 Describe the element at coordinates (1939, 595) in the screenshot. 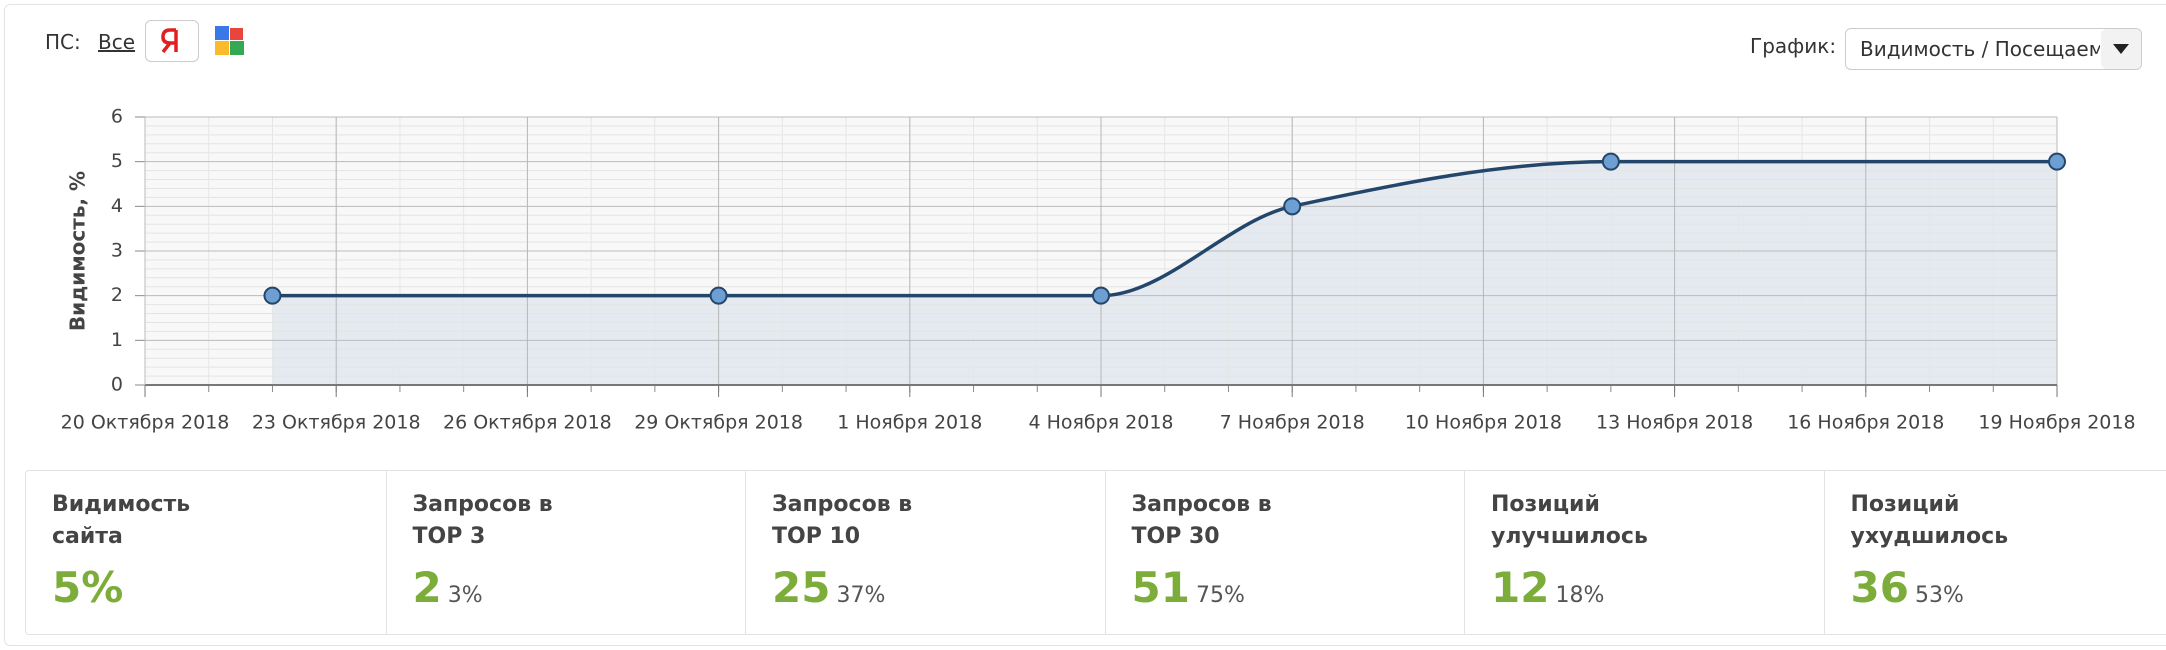

I see `stat-share: 53%` at that location.